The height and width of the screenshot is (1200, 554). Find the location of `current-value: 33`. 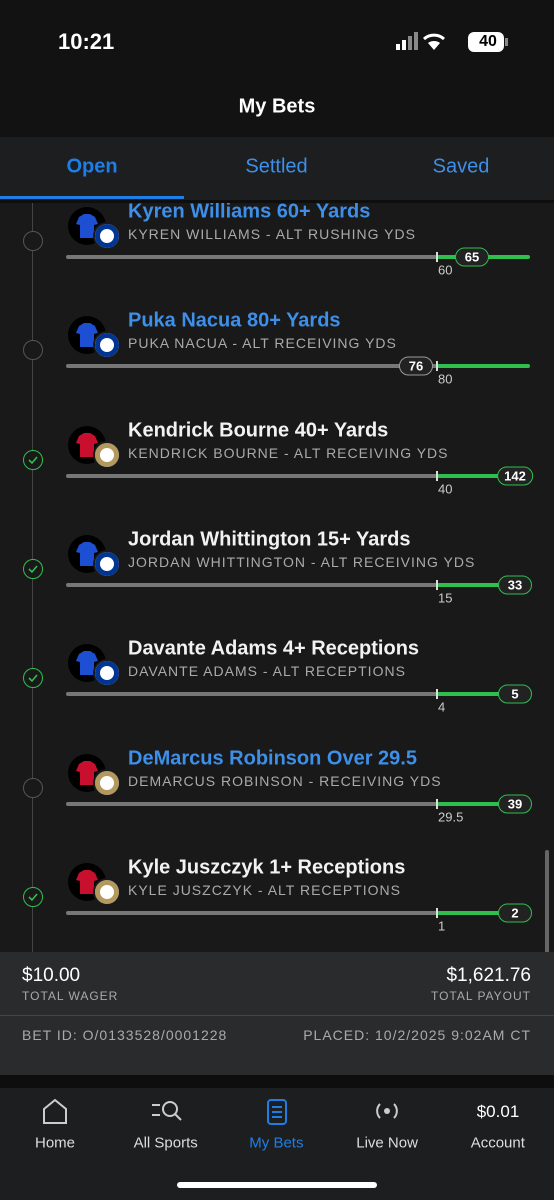

current-value: 33 is located at coordinates (515, 585).